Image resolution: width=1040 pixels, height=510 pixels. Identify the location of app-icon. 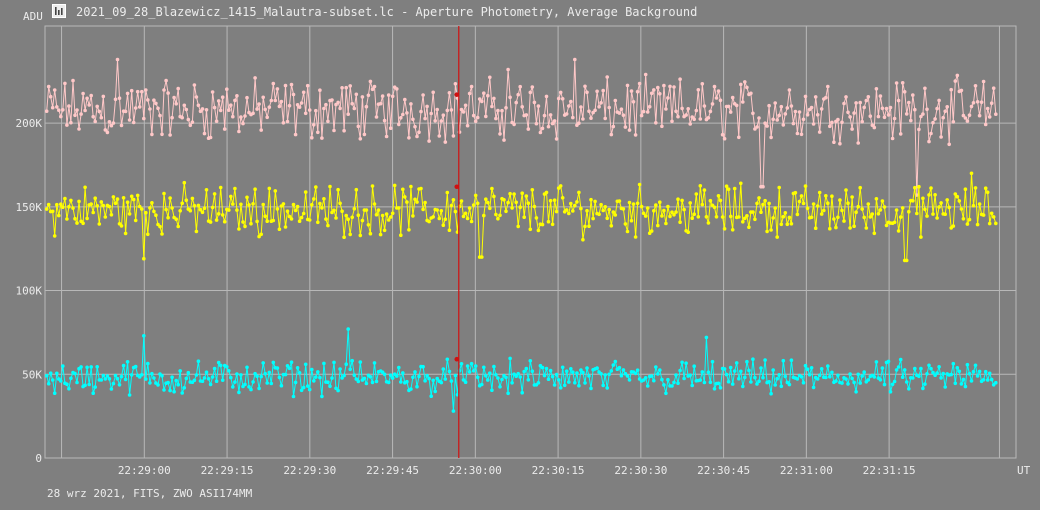
(59, 11).